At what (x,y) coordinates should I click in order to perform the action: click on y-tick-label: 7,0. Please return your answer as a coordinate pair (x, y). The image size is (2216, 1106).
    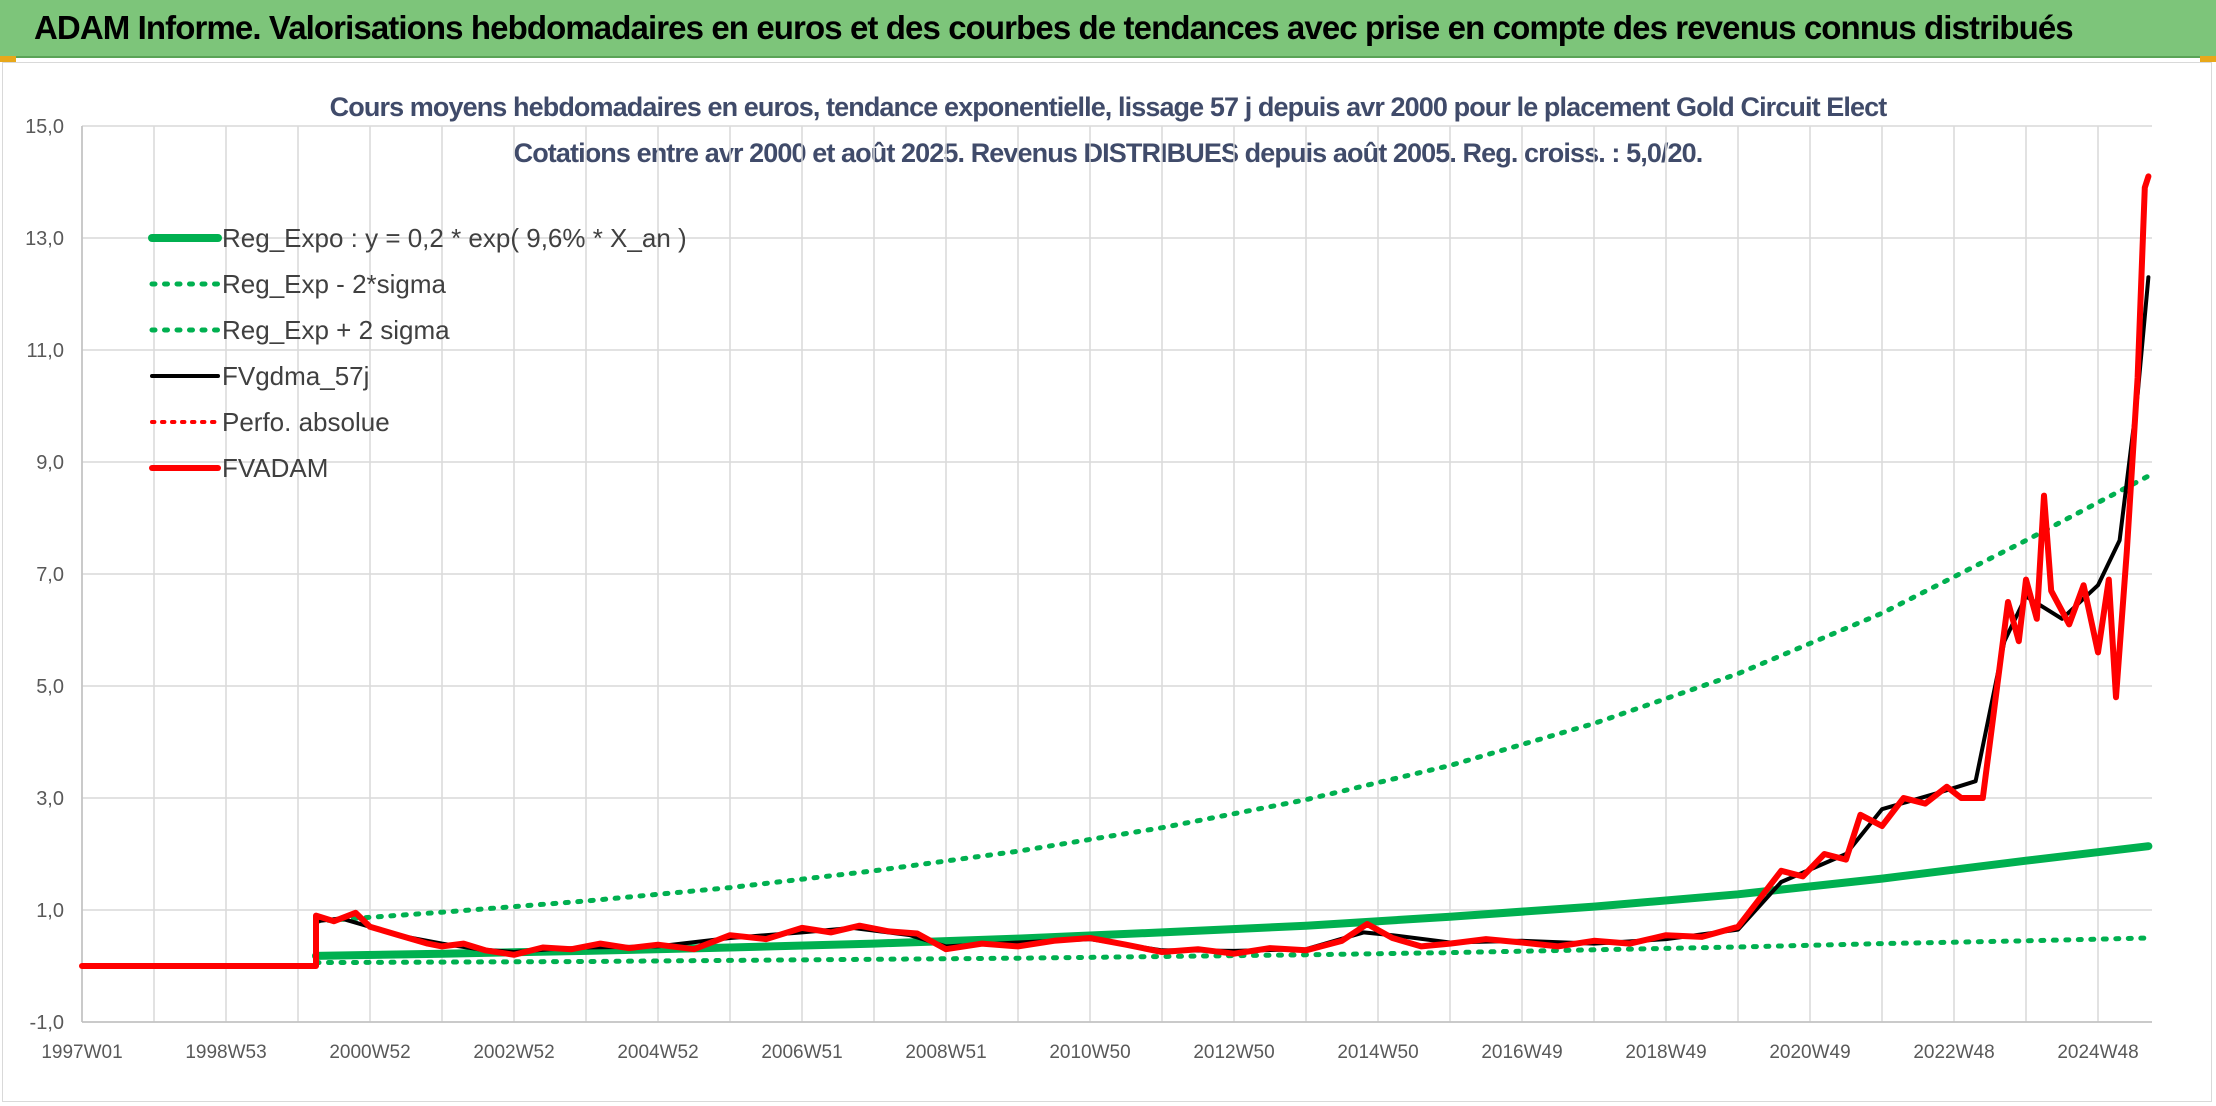
    Looking at the image, I should click on (50, 575).